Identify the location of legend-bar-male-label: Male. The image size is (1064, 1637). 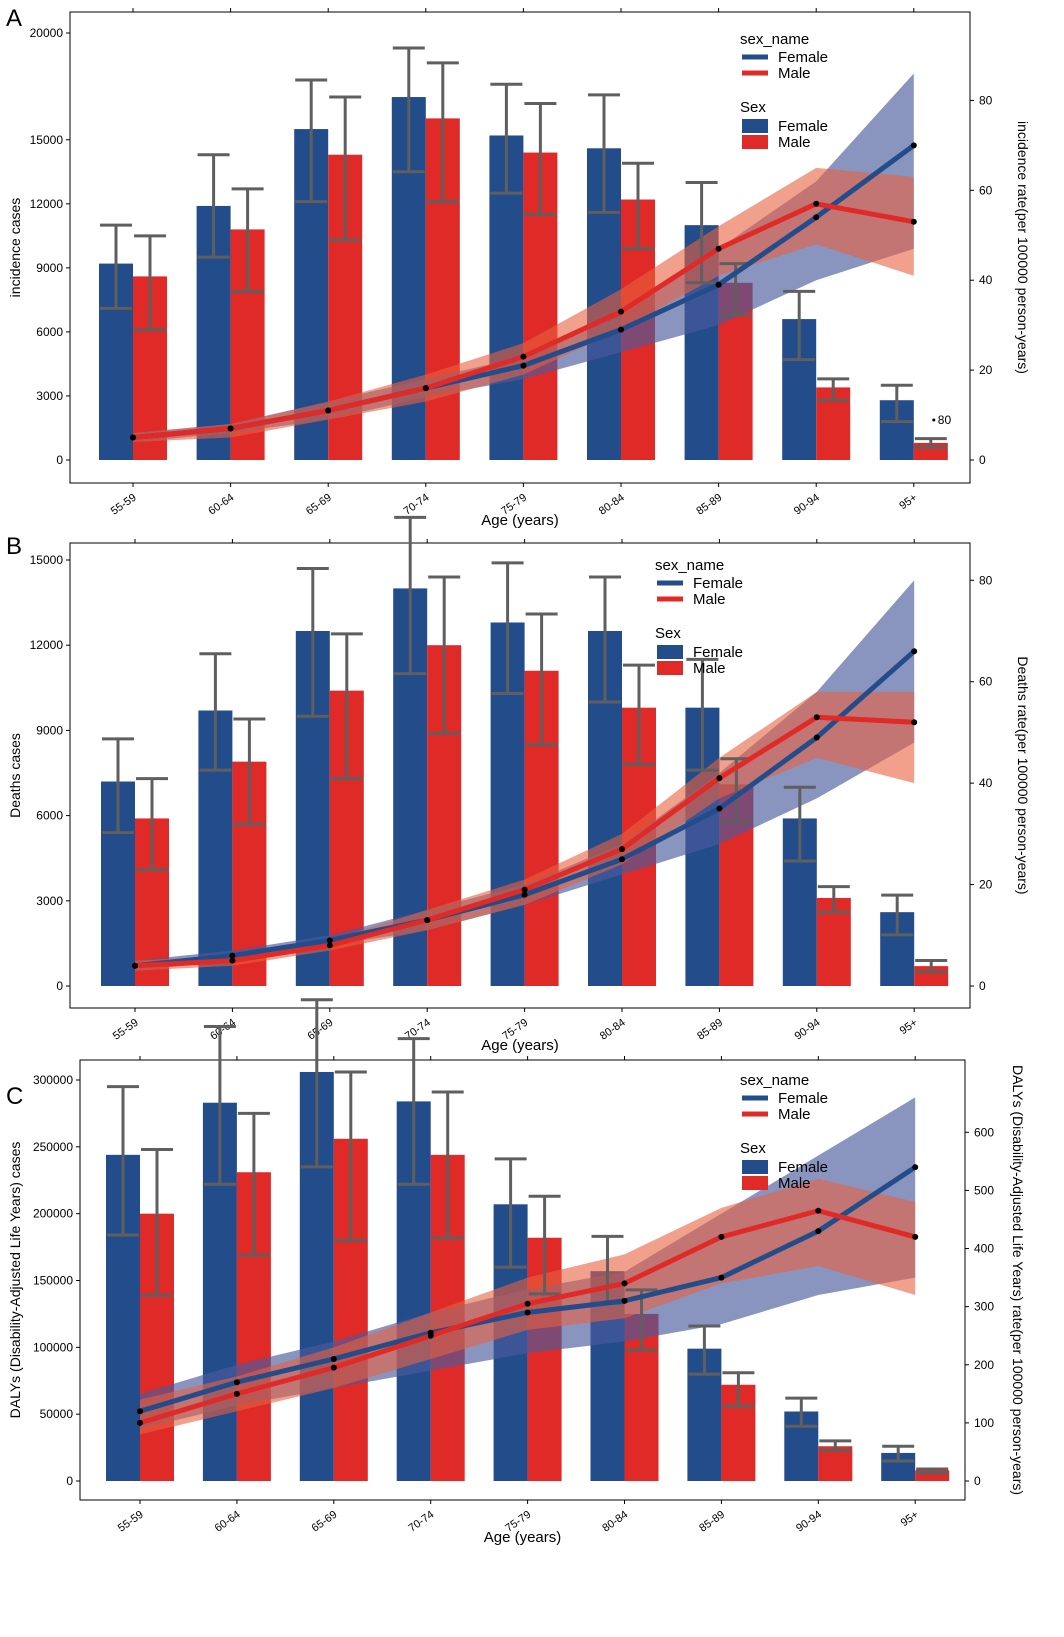
(794, 1183).